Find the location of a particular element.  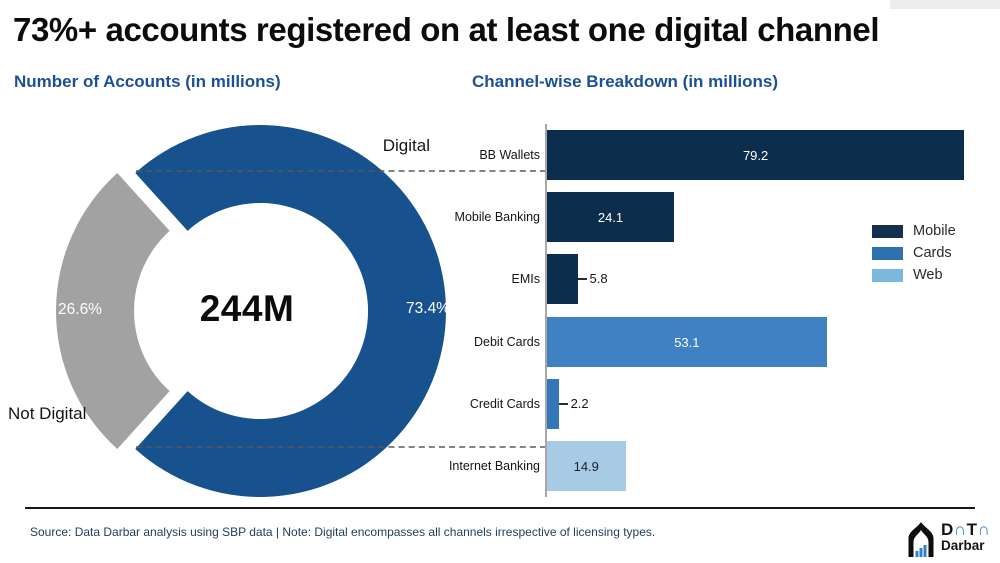

legend-swatch-web is located at coordinates (887, 275).